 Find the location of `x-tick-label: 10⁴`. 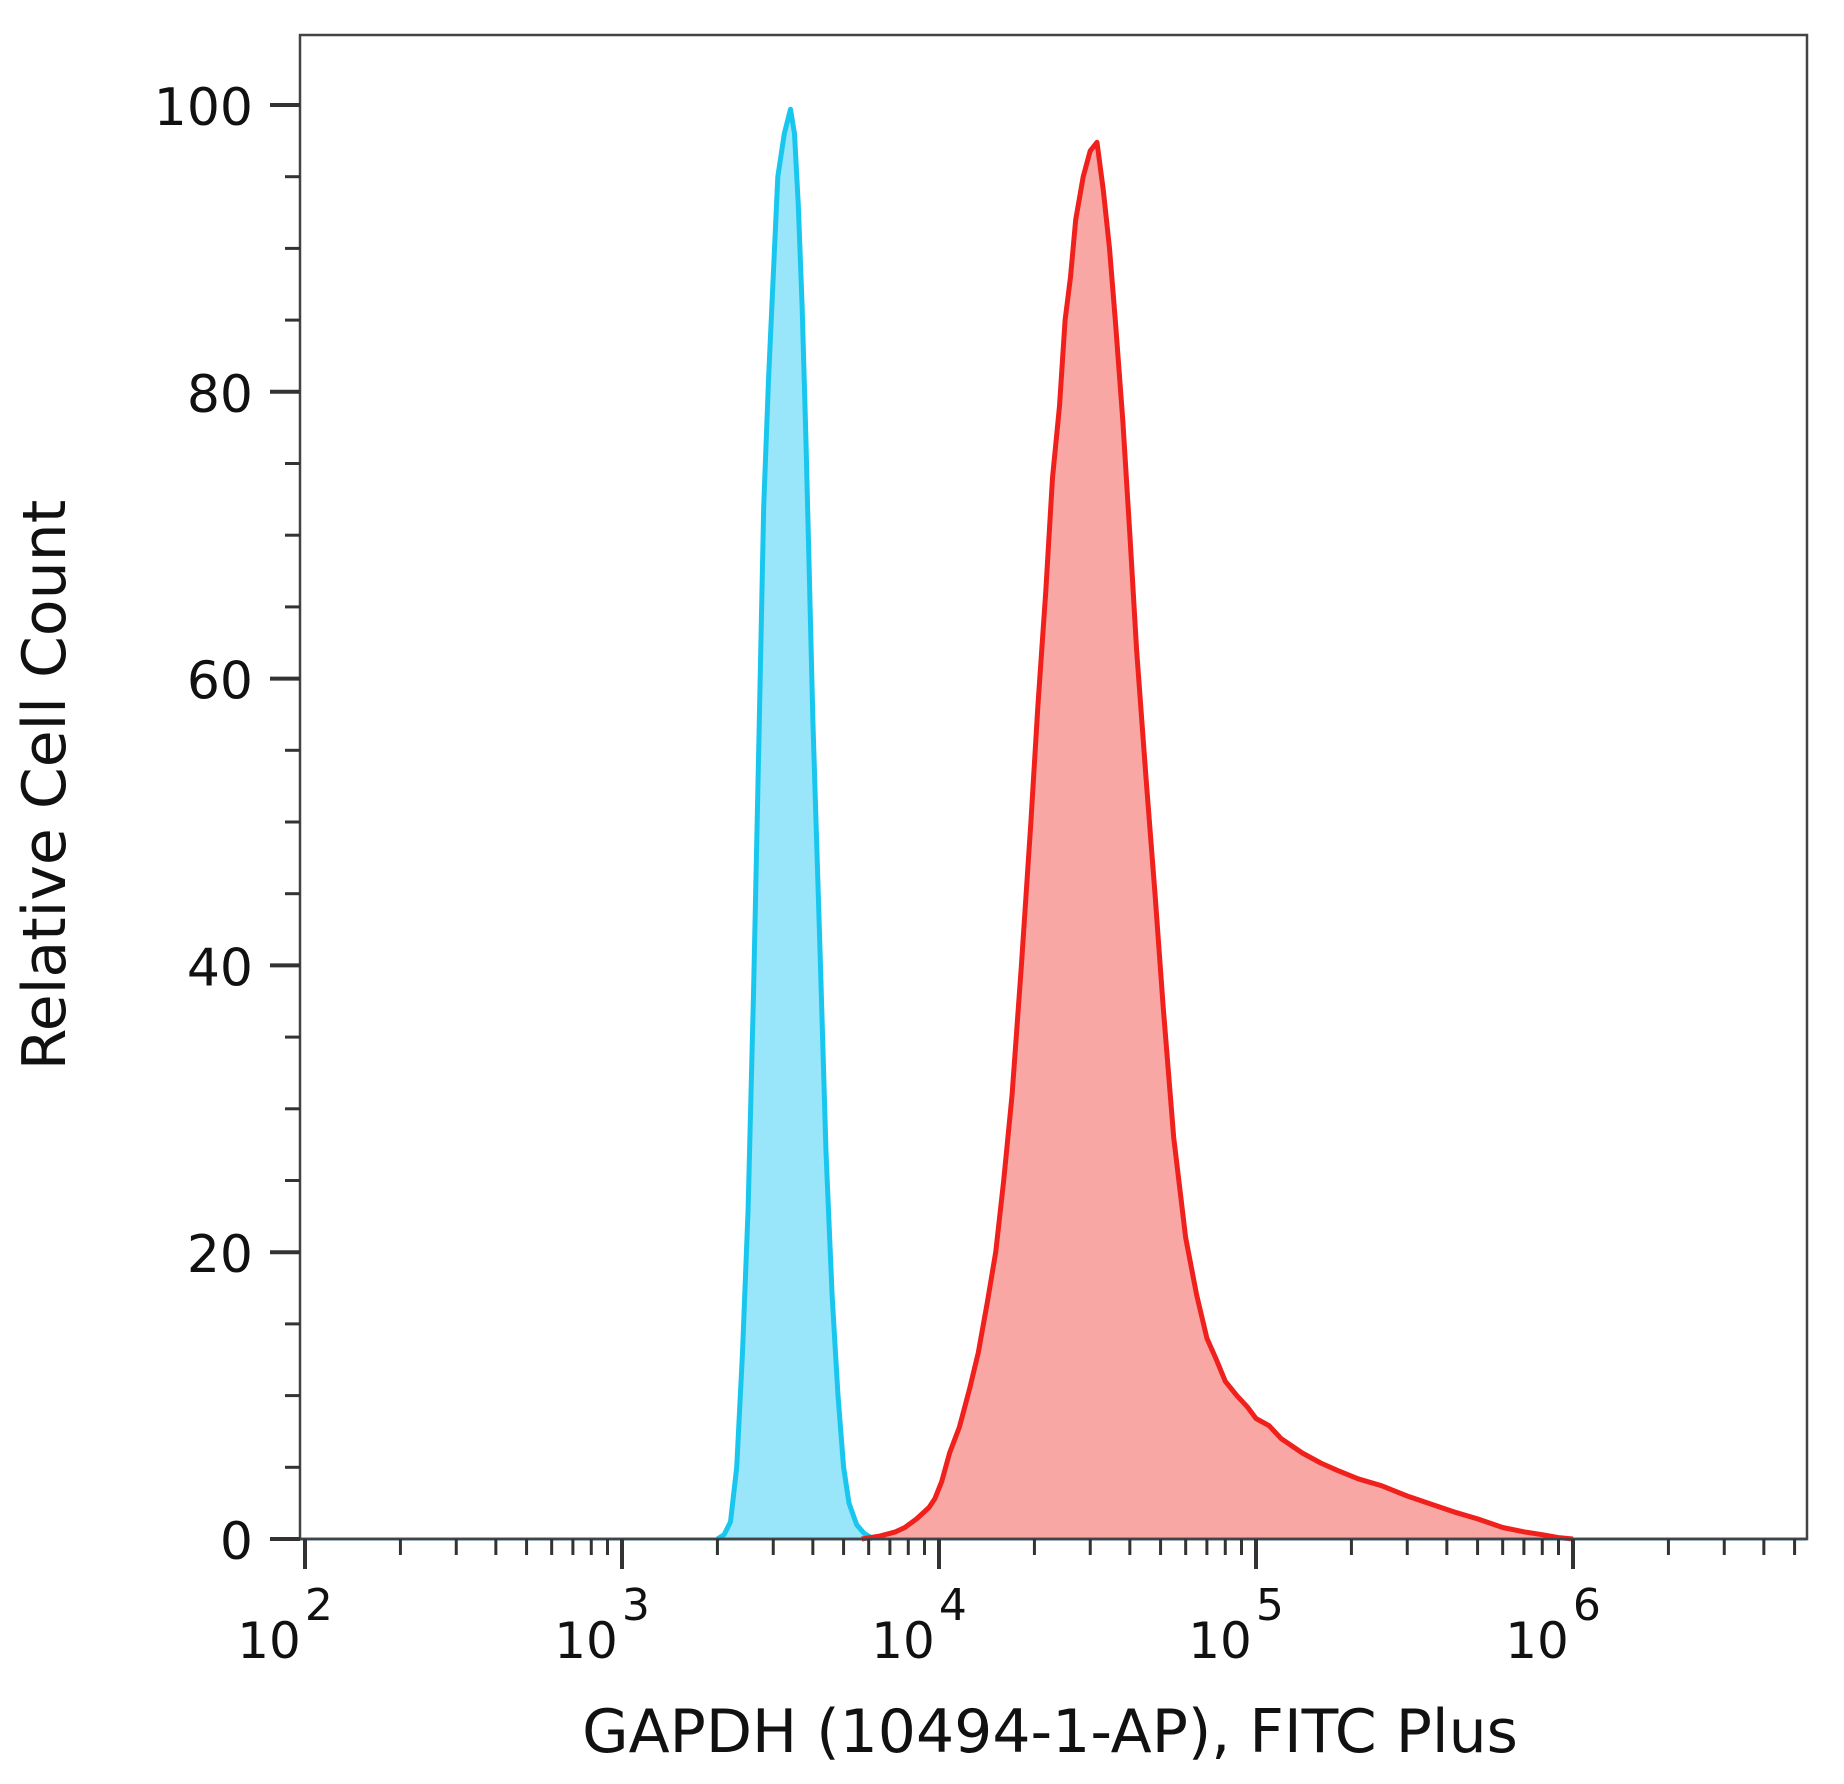

x-tick-label: 10⁴ is located at coordinates (919, 1625).